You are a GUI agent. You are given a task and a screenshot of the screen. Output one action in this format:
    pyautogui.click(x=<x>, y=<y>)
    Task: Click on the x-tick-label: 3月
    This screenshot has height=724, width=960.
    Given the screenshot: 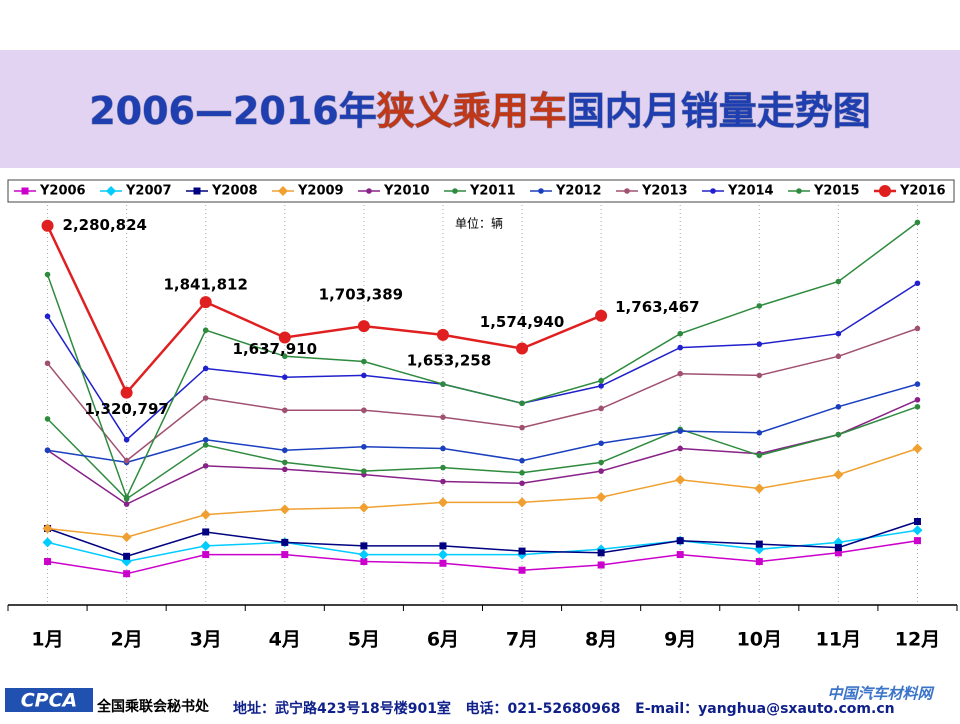 What is the action you would take?
    pyautogui.click(x=206, y=640)
    